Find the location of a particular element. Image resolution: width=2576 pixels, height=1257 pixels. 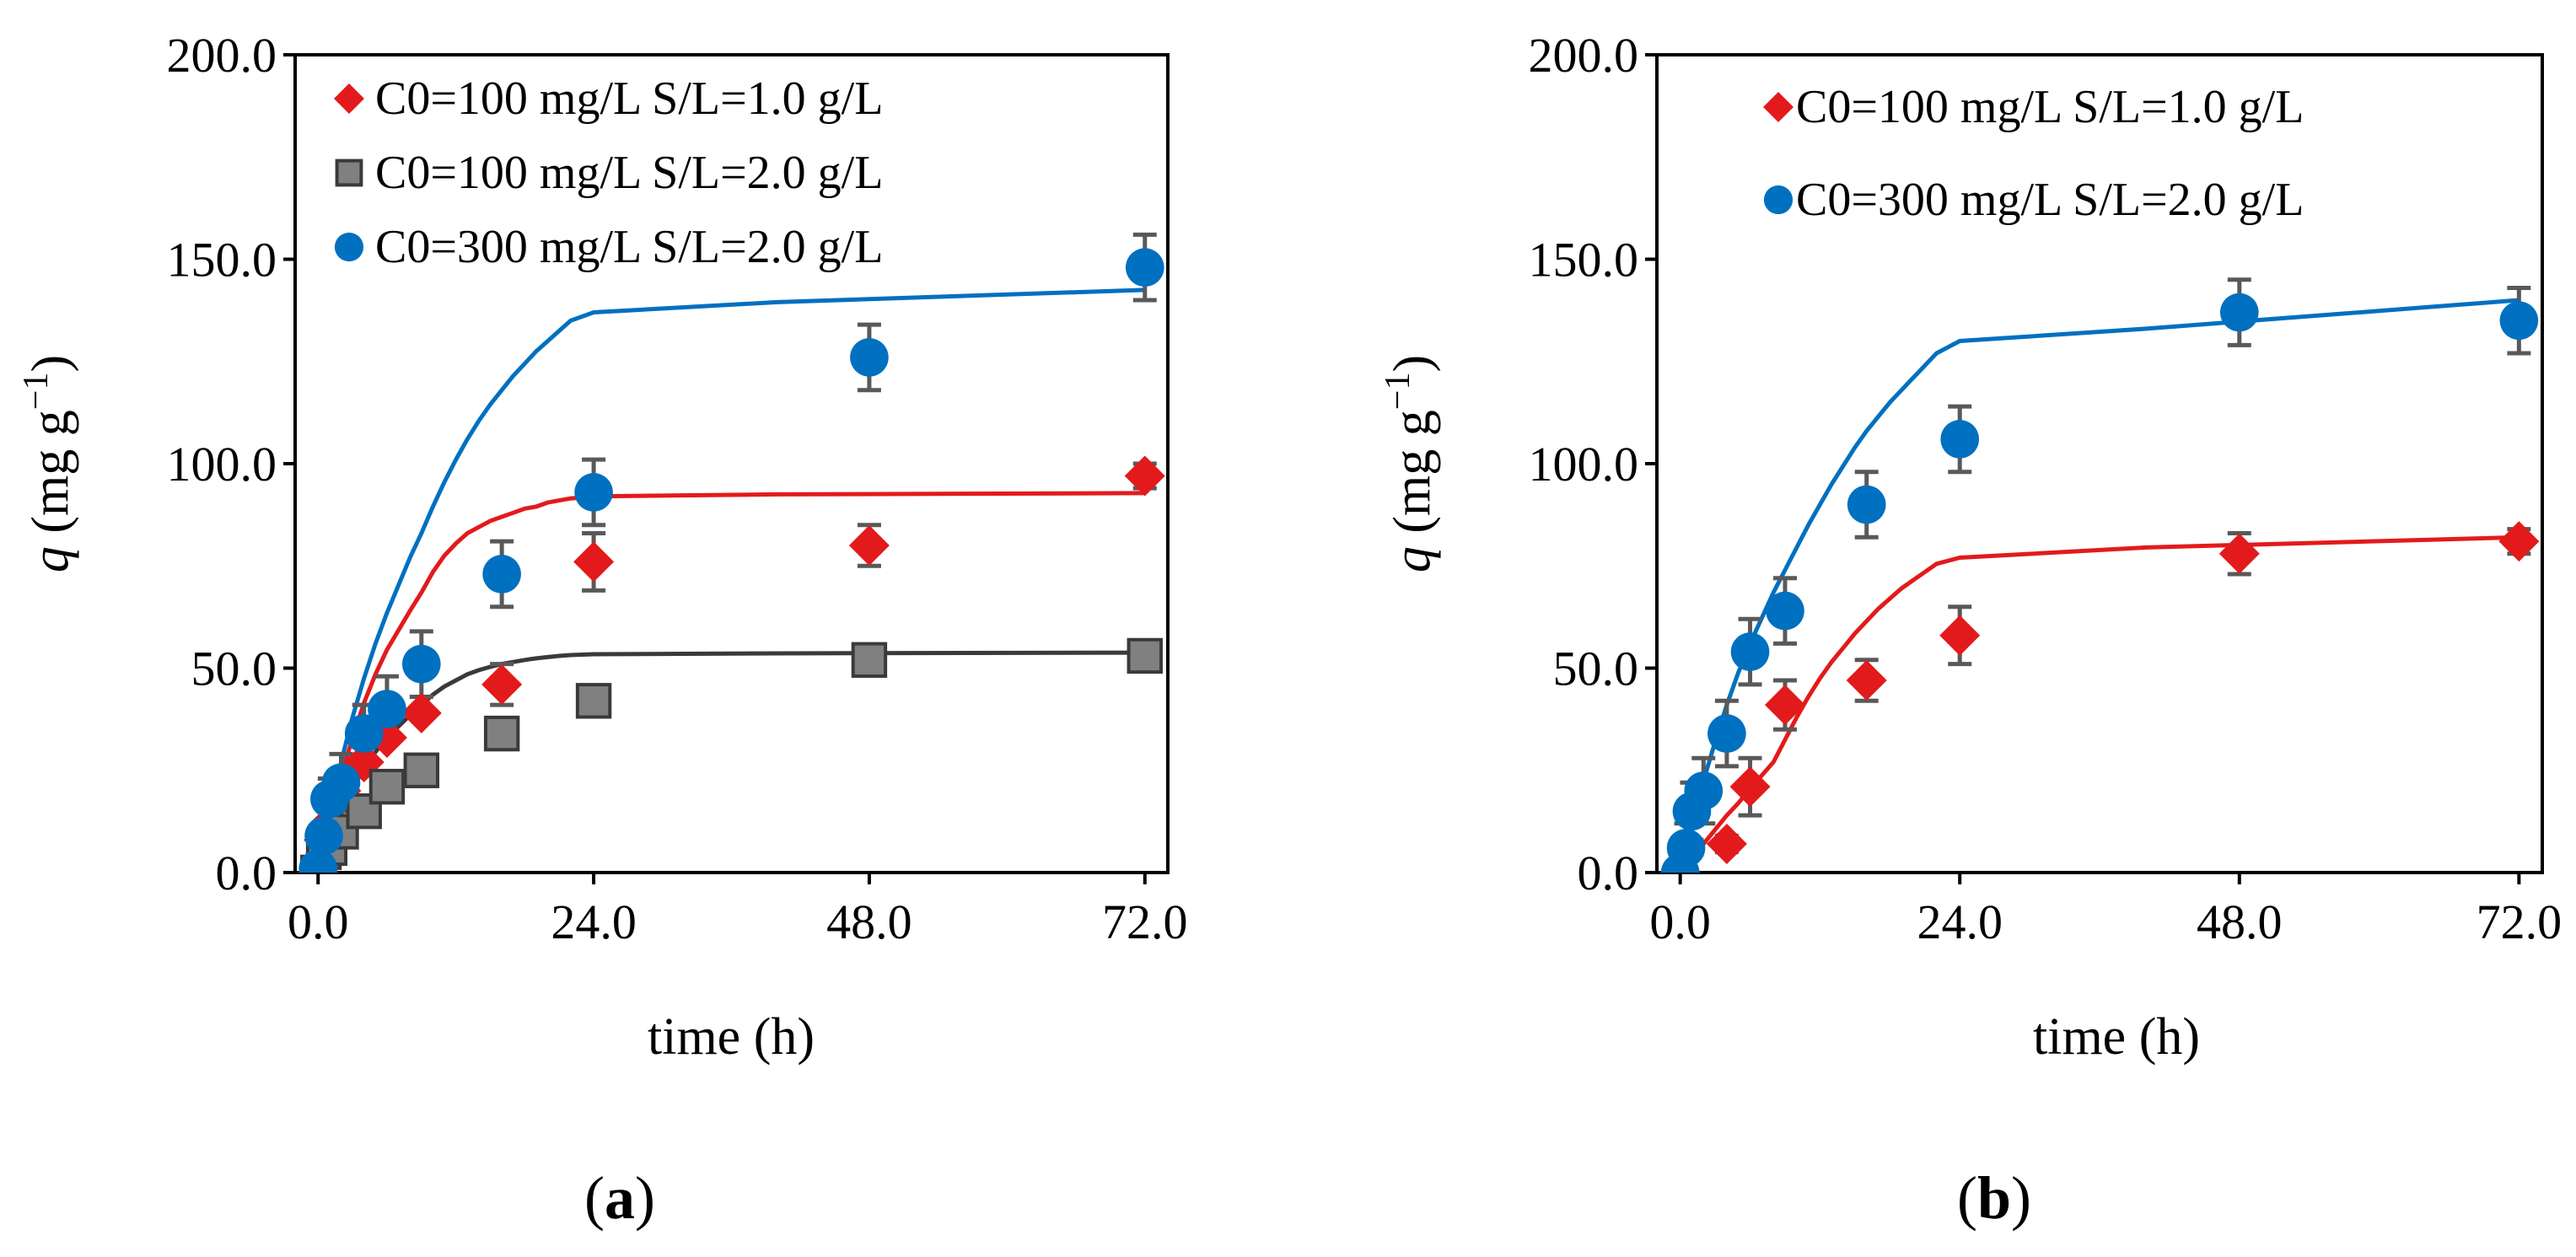

panel-label-a: (a) is located at coordinates (619, 1198).